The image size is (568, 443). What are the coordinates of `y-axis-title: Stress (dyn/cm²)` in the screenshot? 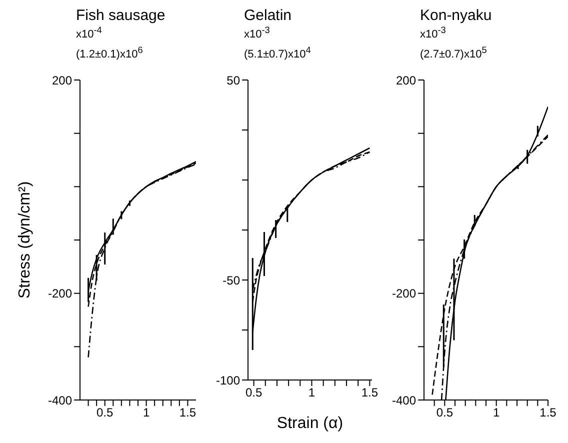 It's located at (25, 240).